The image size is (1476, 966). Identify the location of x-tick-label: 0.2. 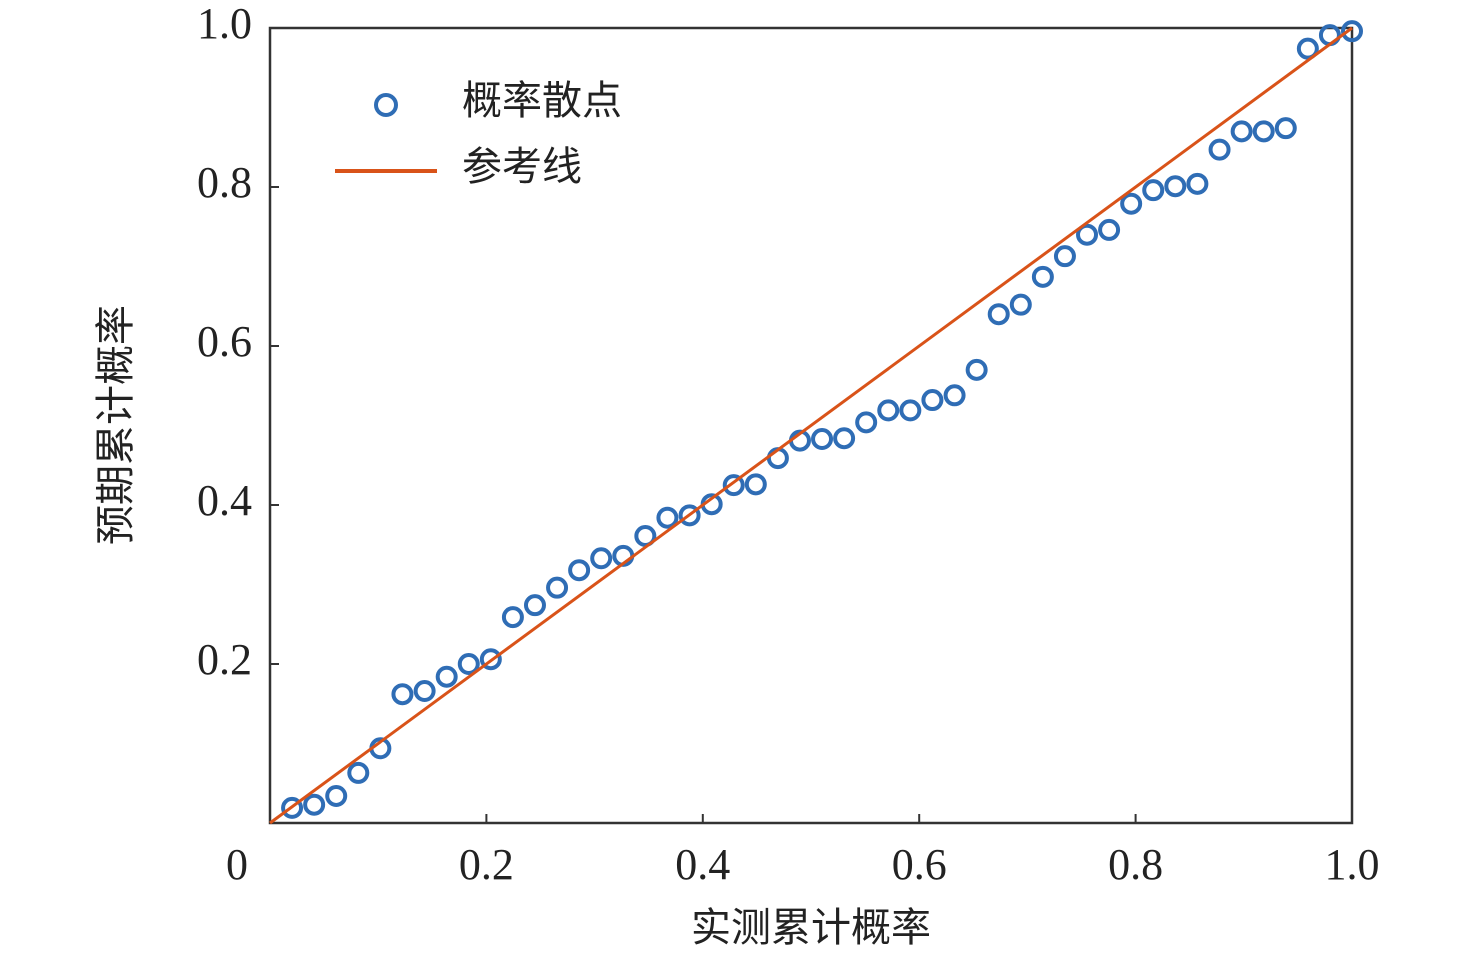
(486, 864).